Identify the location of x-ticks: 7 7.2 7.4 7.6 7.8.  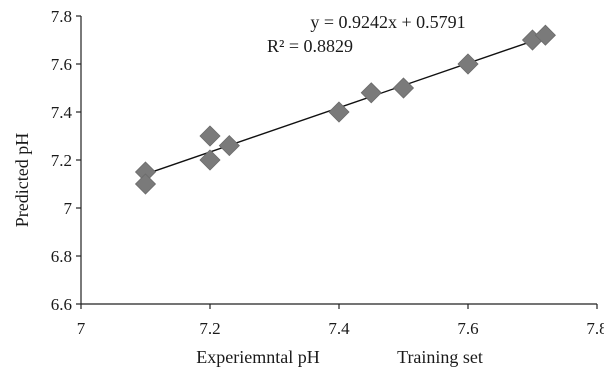
(340, 321).